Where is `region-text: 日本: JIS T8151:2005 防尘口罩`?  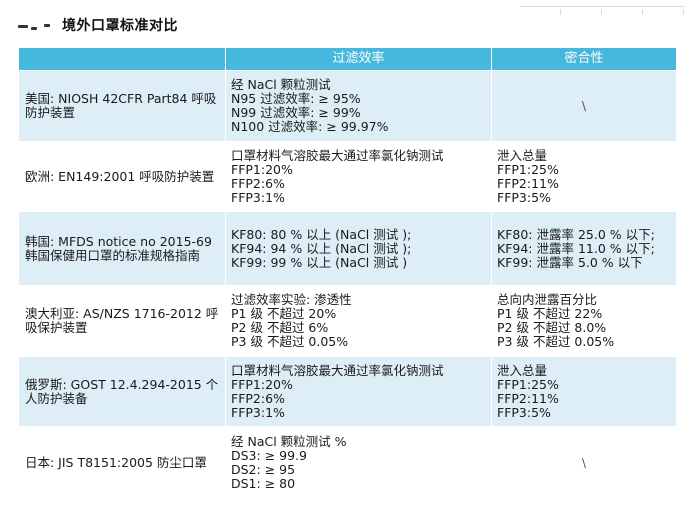
region-text: 日本: JIS T8151:2005 防尘口罩 is located at coordinates (116, 462).